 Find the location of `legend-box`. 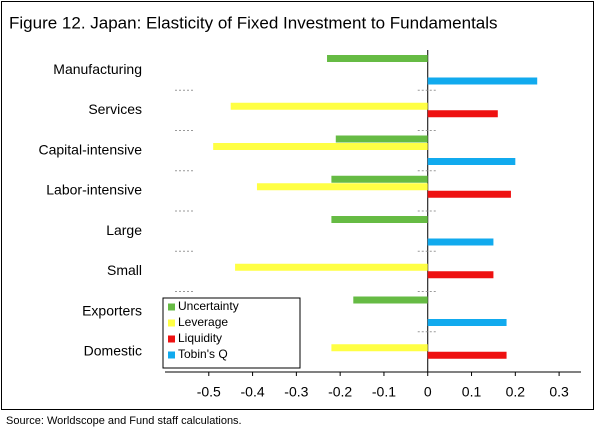

legend-box is located at coordinates (231, 333).